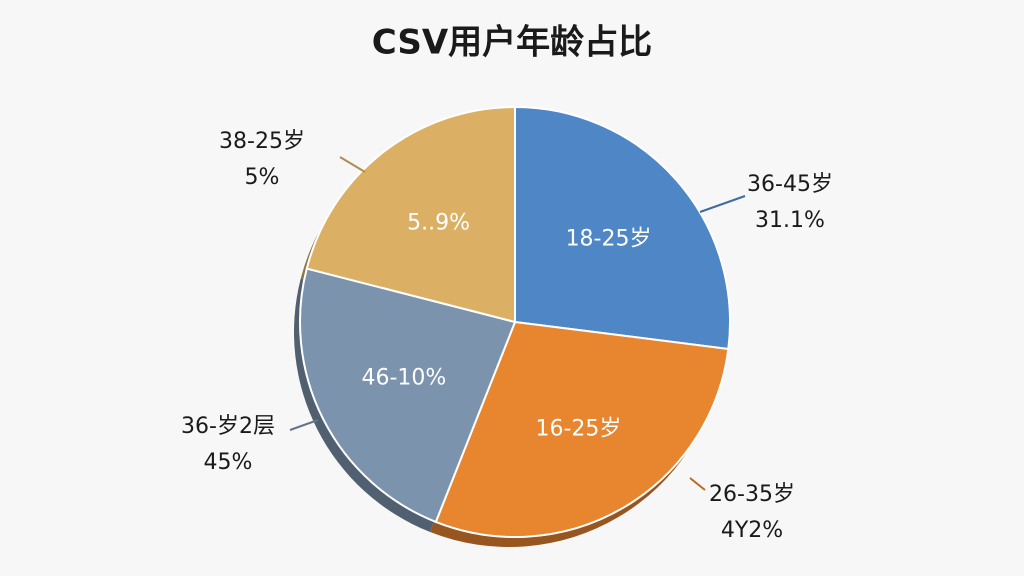  Describe the element at coordinates (228, 426) in the screenshot. I see `outer-label: 36-岁2层` at that location.